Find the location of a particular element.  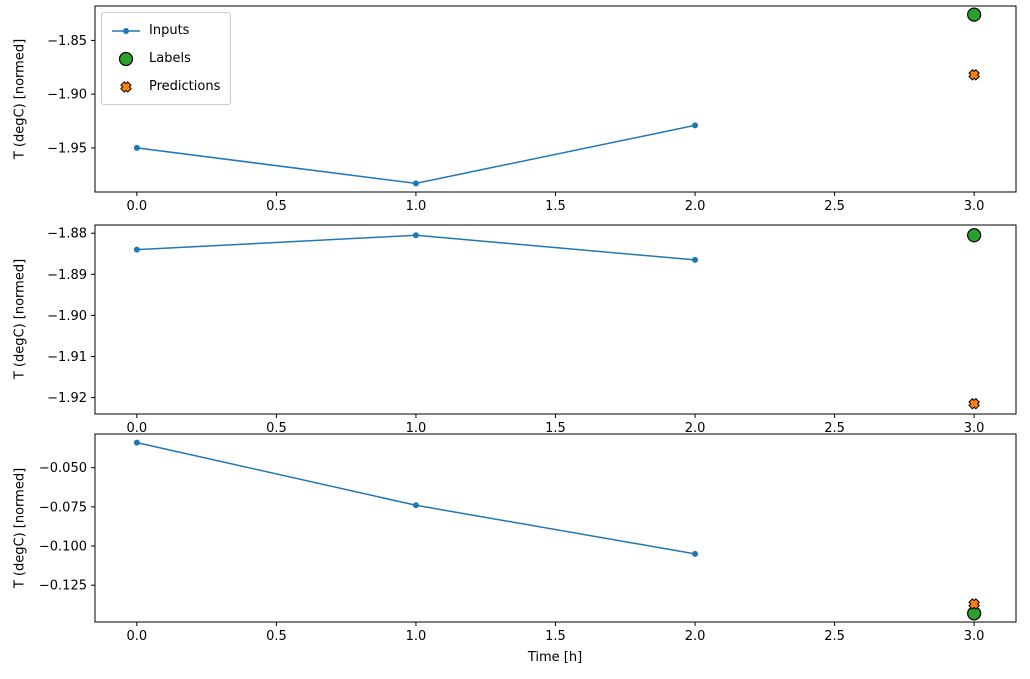

legend: Inputs Labels Predictions is located at coordinates (166, 58).